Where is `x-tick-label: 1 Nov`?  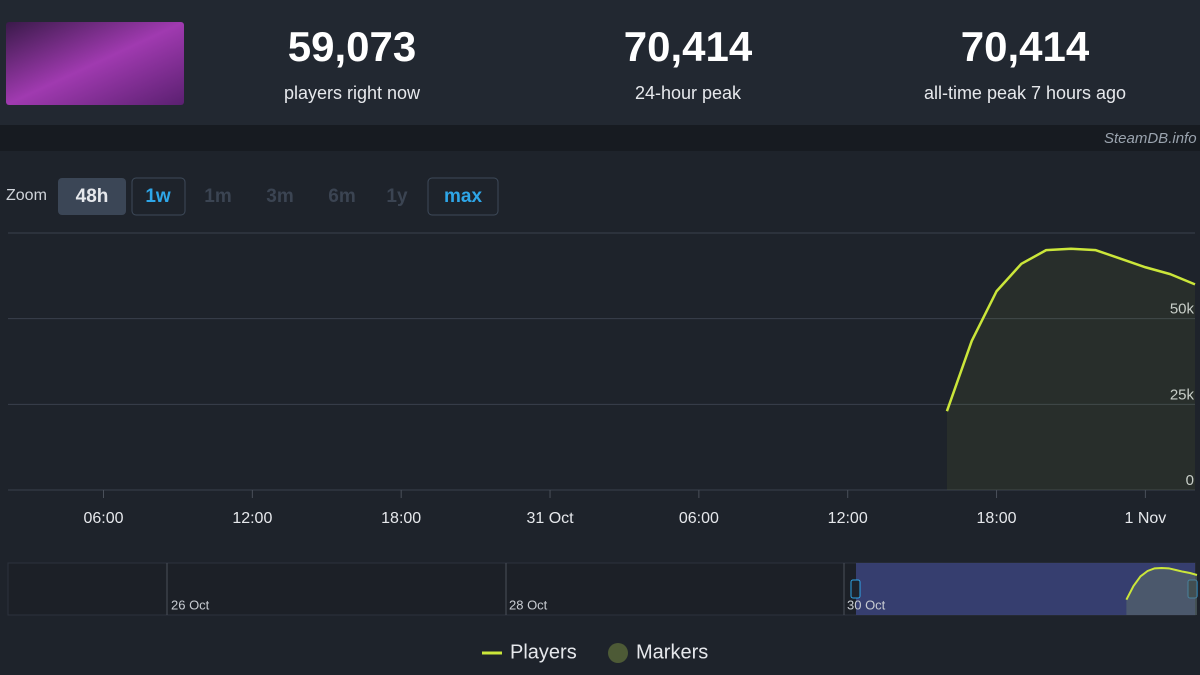 x-tick-label: 1 Nov is located at coordinates (1145, 518).